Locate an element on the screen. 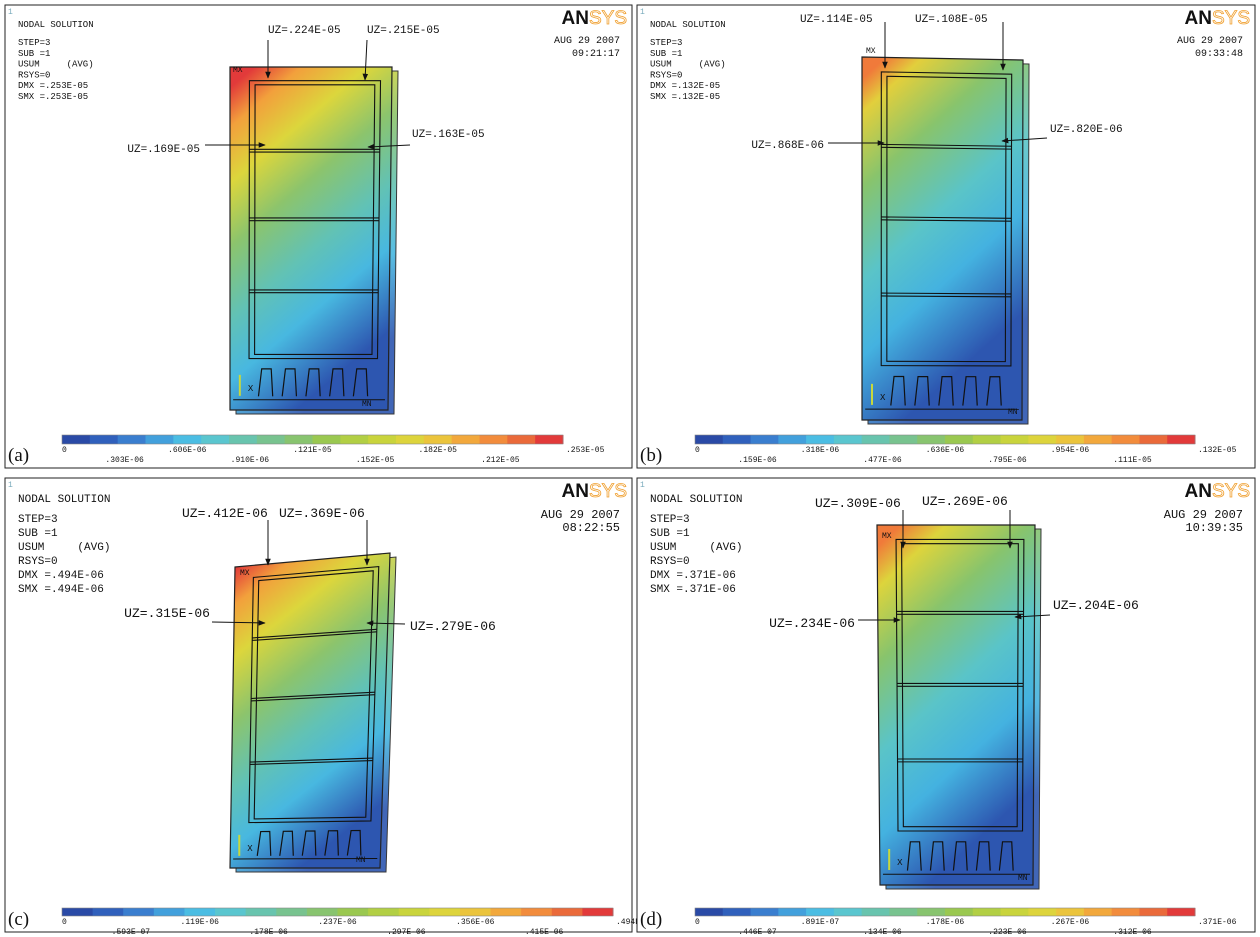 This screenshot has width=1260, height=937. legend-label: .318E-06 is located at coordinates (820, 450).